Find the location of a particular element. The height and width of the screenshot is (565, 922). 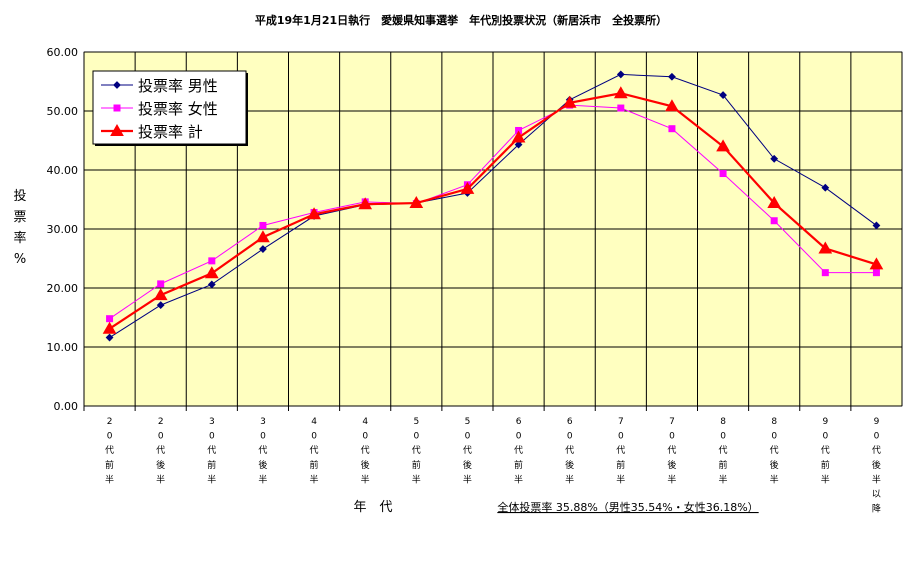

x-tick-label: 8 0 代前半 is located at coordinates (723, 451).